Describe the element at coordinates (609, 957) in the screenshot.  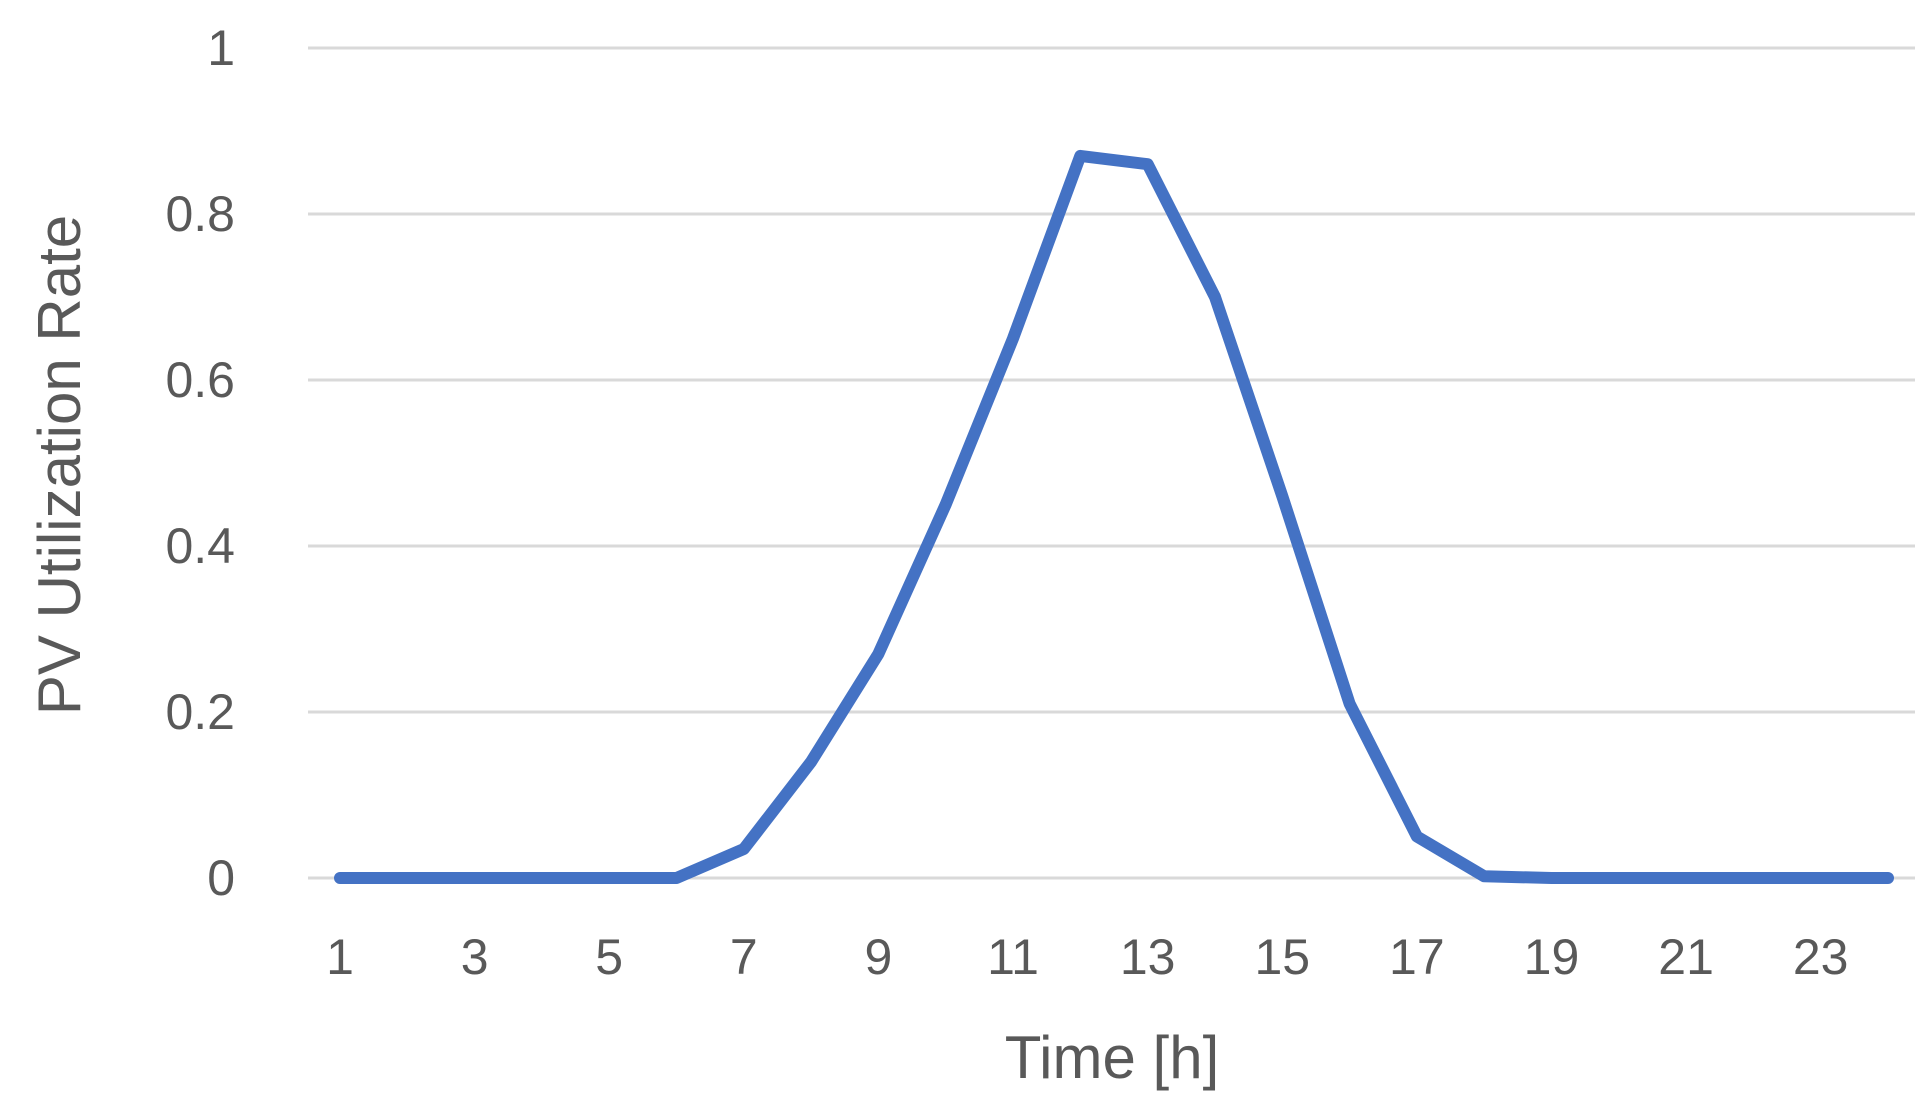
I see `x-tick-label: 5` at that location.